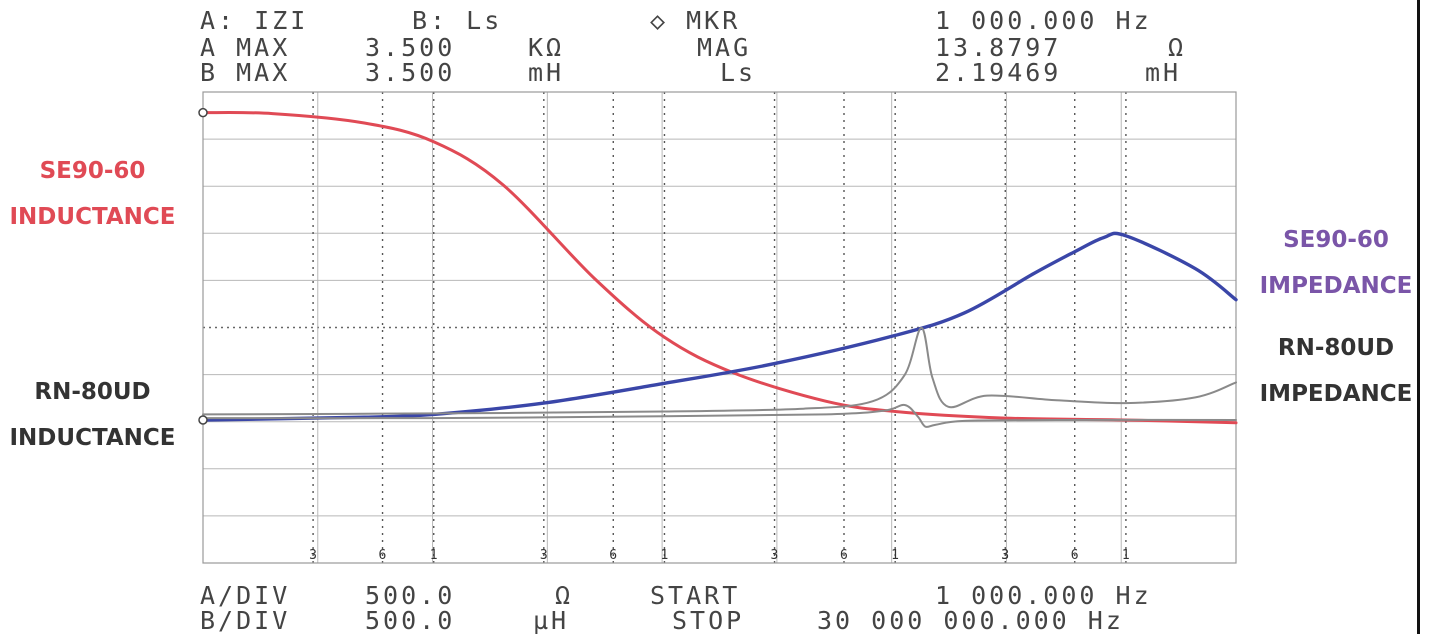 Image resolution: width=1432 pixels, height=635 pixels. Describe the element at coordinates (1163, 72) in the screenshot. I see `ls-unit: mH` at that location.